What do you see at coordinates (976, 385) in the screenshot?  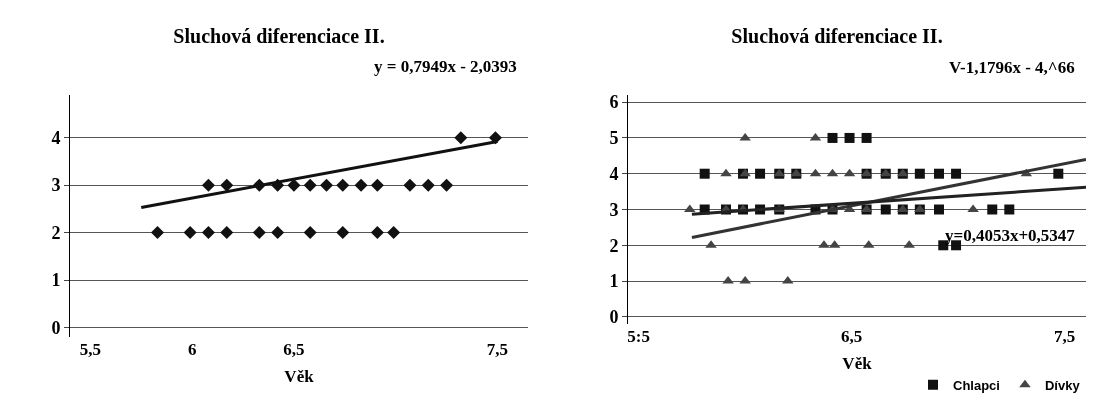 I see `legend-label: Chlapci` at bounding box center [976, 385].